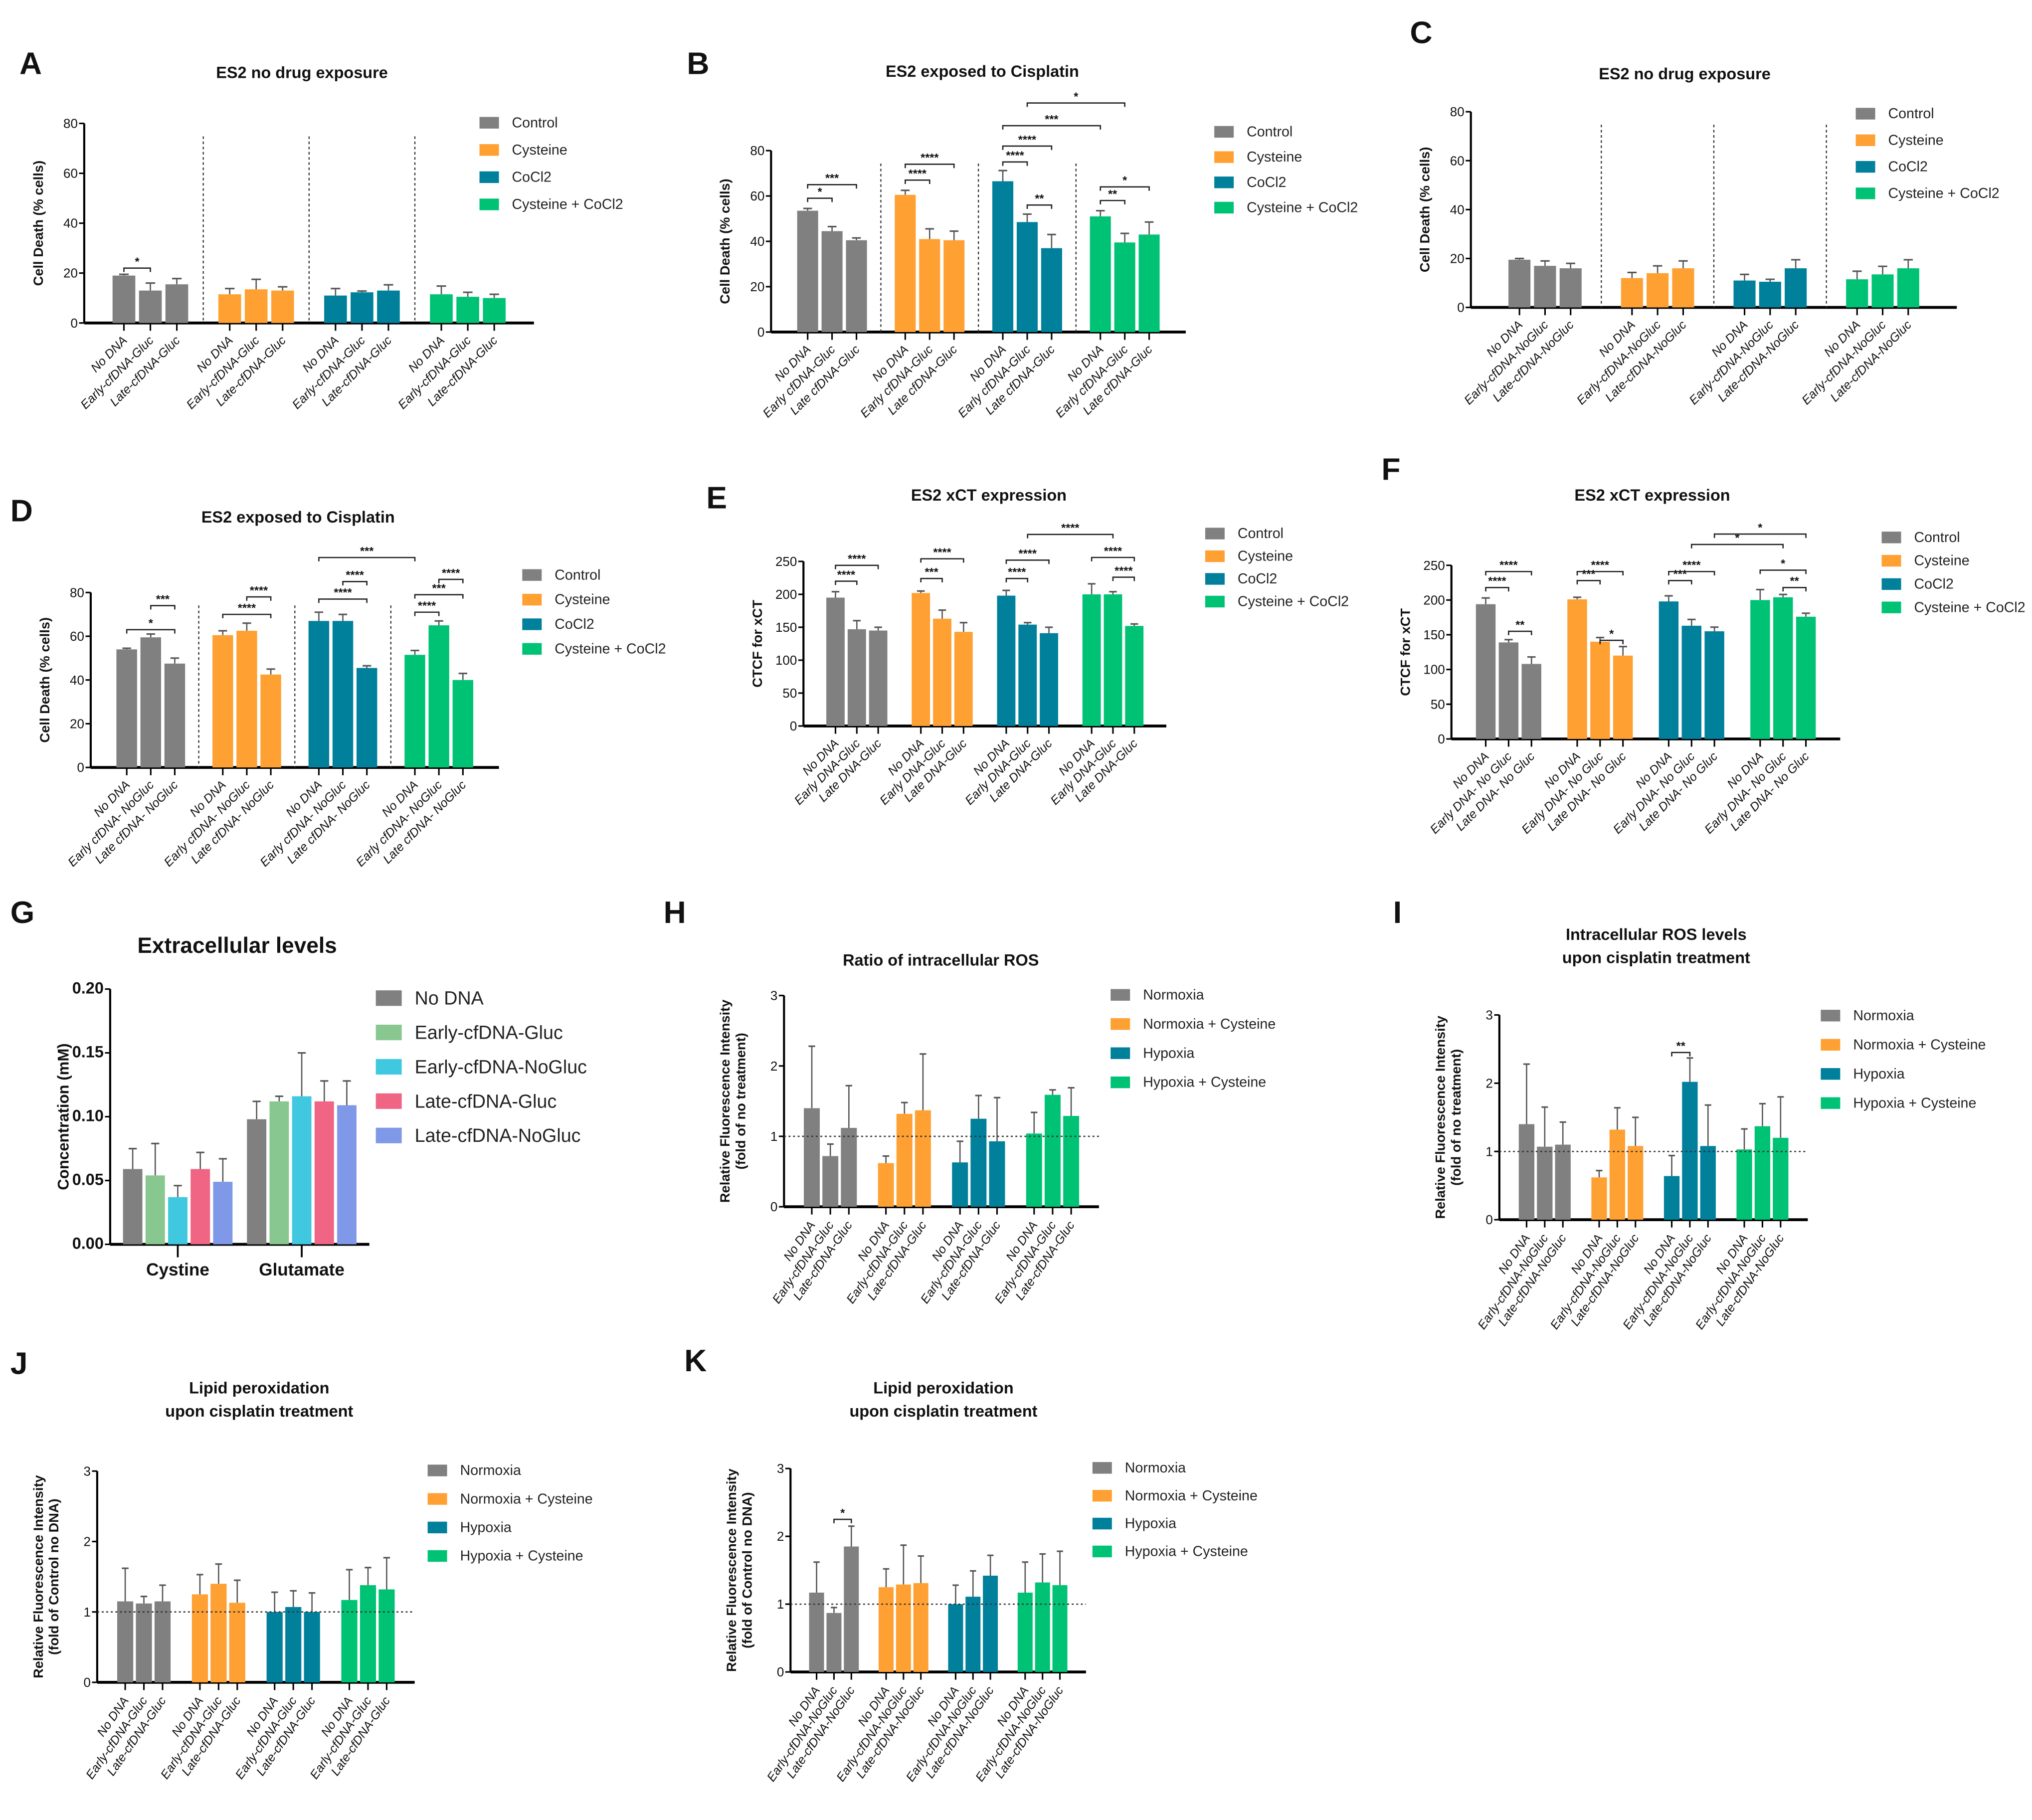 This screenshot has width=2032, height=1820. What do you see at coordinates (1520, 624) in the screenshot?
I see `significance-label: **` at bounding box center [1520, 624].